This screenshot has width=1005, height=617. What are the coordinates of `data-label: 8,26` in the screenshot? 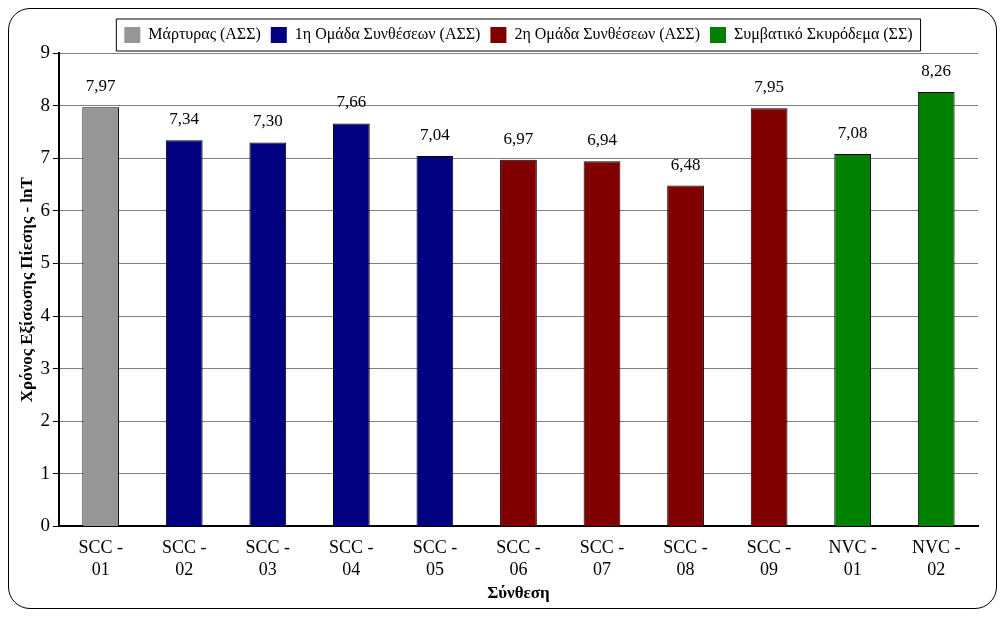 It's located at (936, 70).